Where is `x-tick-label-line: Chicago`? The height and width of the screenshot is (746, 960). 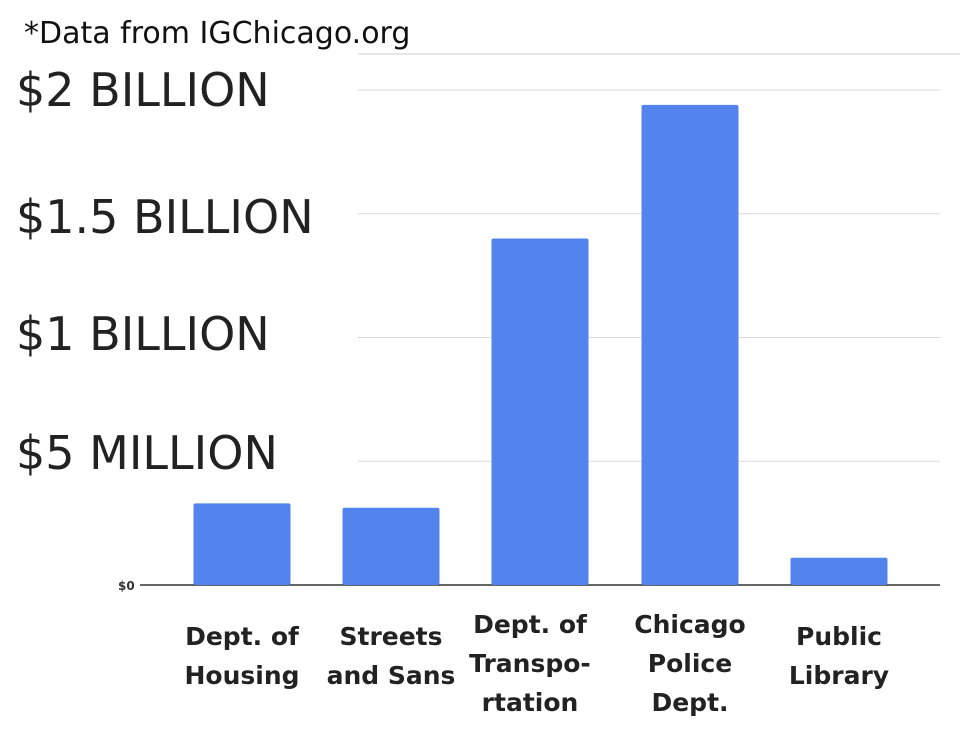
x-tick-label-line: Chicago is located at coordinates (689, 624).